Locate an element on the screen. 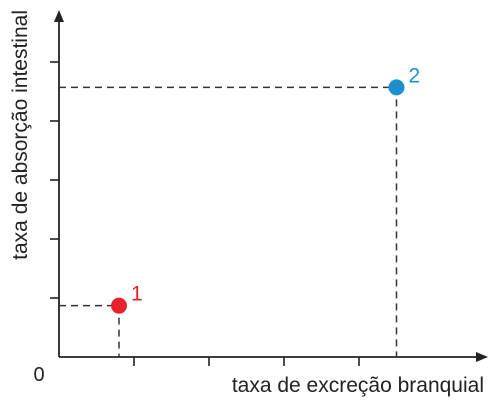  x-axis-arrowhead is located at coordinates (482, 357).